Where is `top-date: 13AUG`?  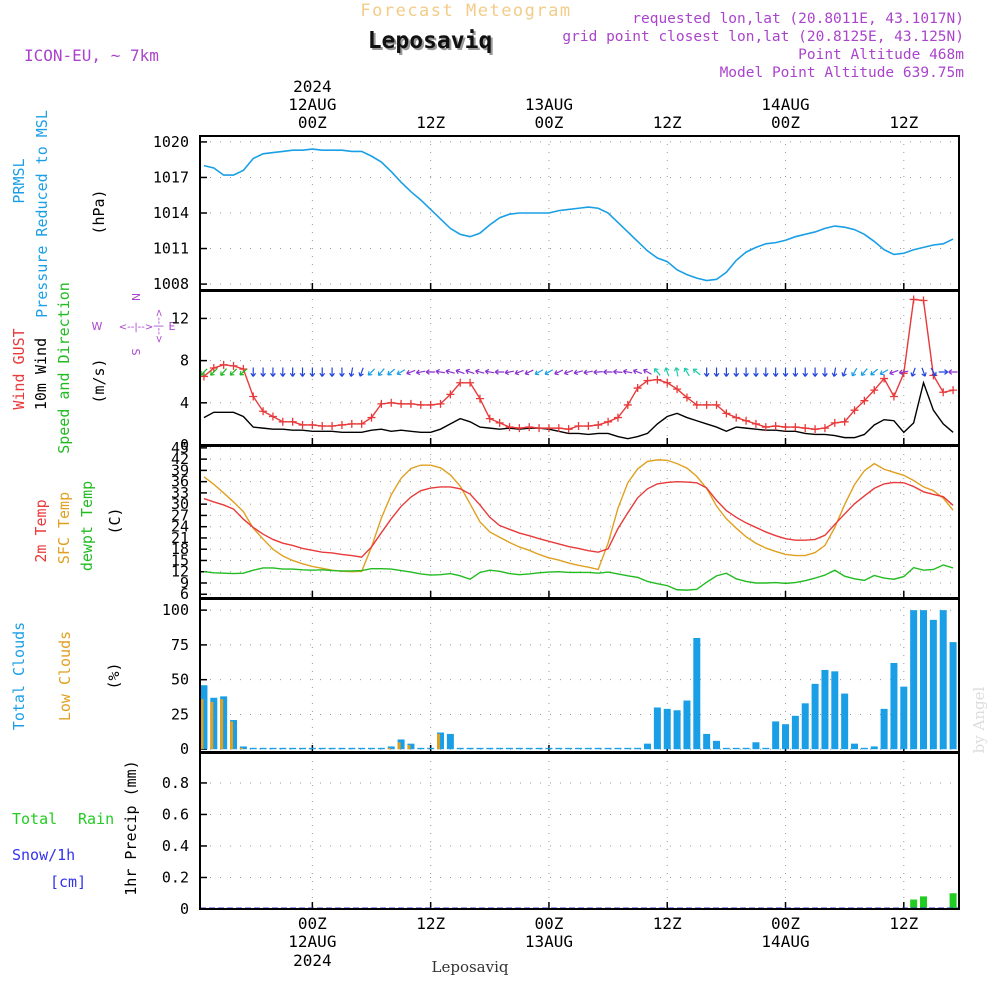
top-date: 13AUG is located at coordinates (549, 104).